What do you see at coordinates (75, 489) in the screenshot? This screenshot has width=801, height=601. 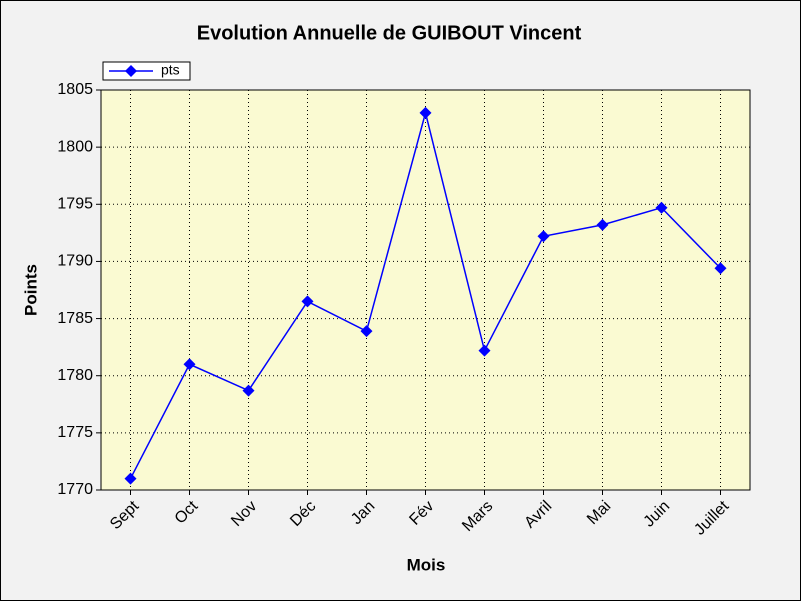 I see `y-tick-label: 1770` at bounding box center [75, 489].